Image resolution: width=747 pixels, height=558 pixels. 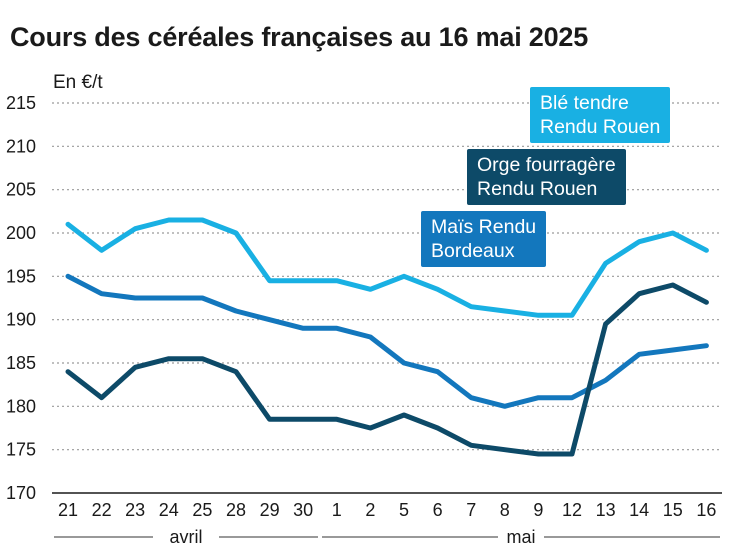 What do you see at coordinates (78, 82) in the screenshot?
I see `y-axis-unit-label: En €/t` at bounding box center [78, 82].